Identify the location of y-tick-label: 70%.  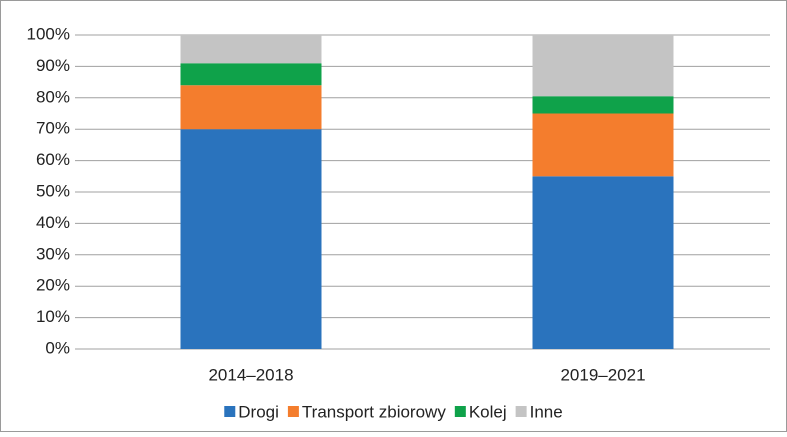
(53, 128).